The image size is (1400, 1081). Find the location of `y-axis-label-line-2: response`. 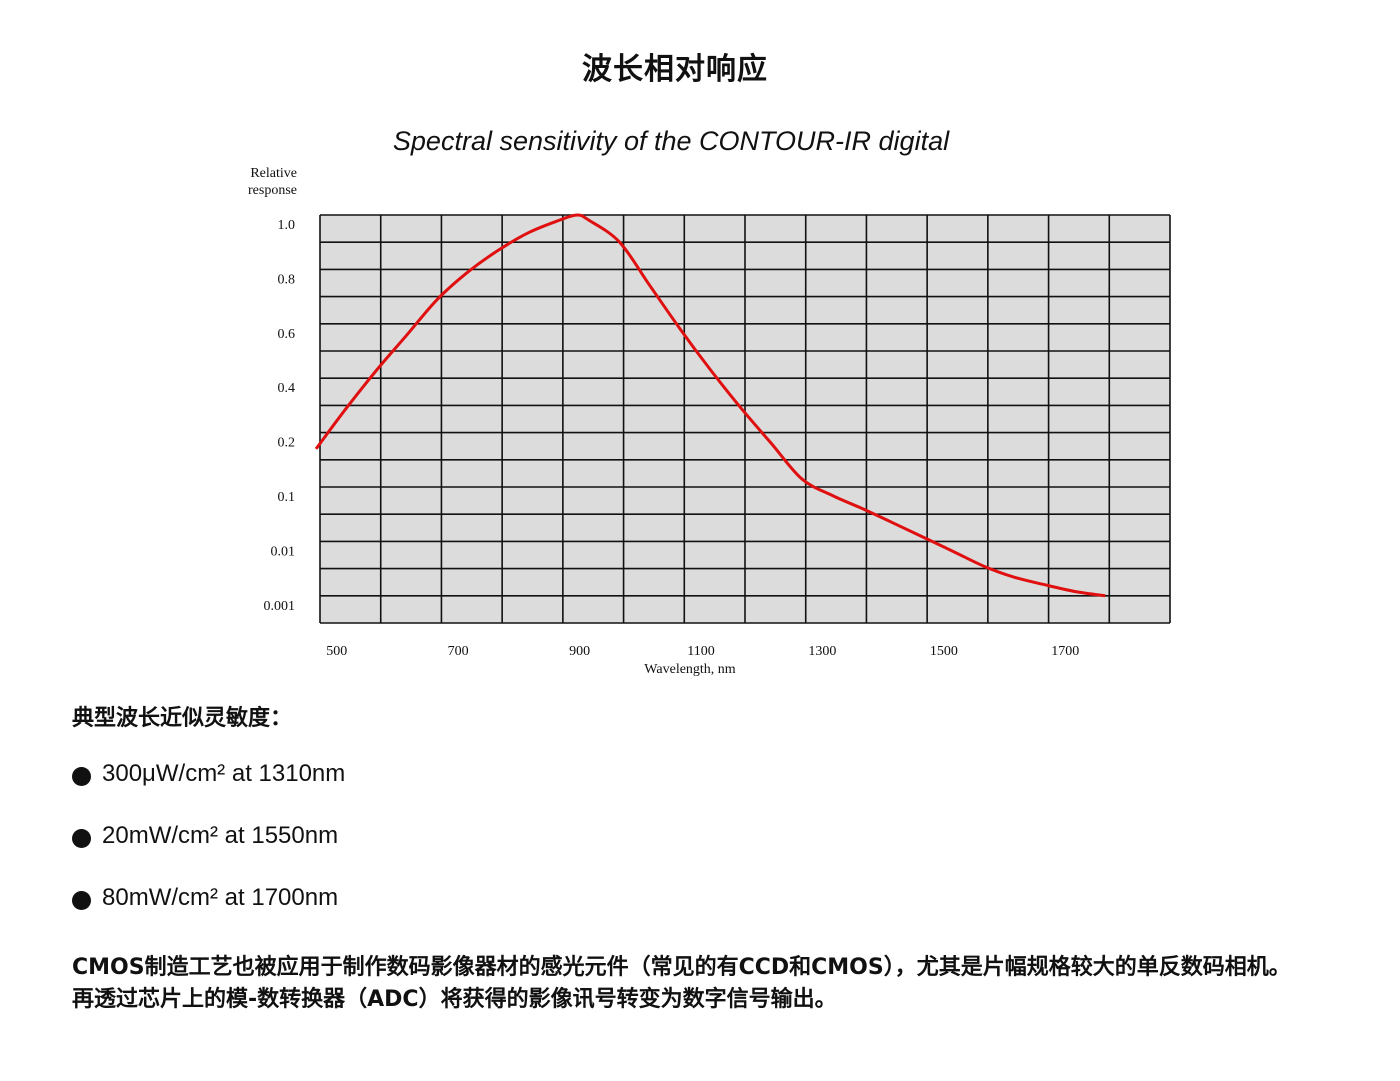

y-axis-label-line-2: response is located at coordinates (272, 190).